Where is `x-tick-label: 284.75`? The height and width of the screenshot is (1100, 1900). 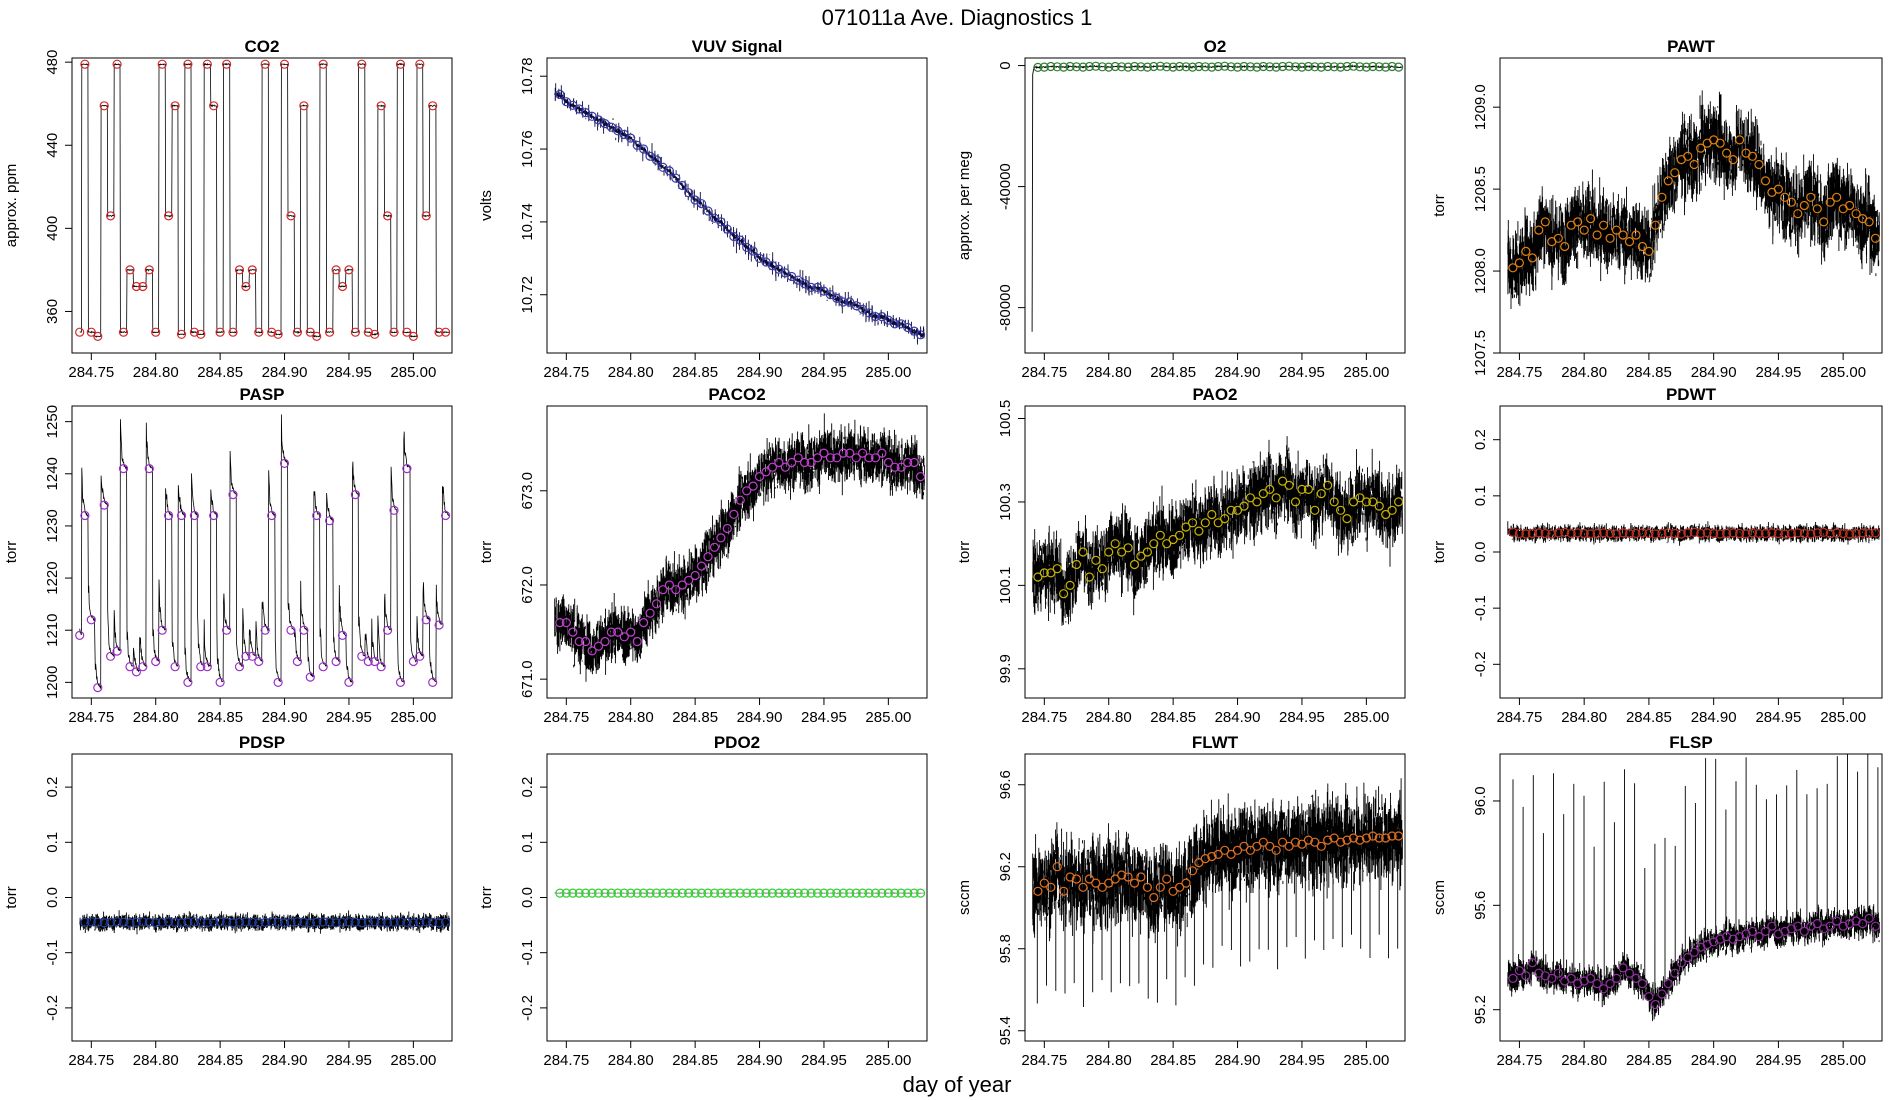 x-tick-label: 284.75 is located at coordinates (91, 717).